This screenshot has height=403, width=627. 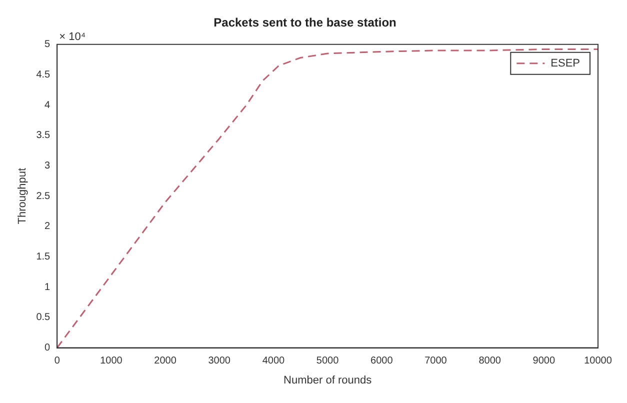 I want to click on x-tick-label: 2000, so click(x=165, y=361).